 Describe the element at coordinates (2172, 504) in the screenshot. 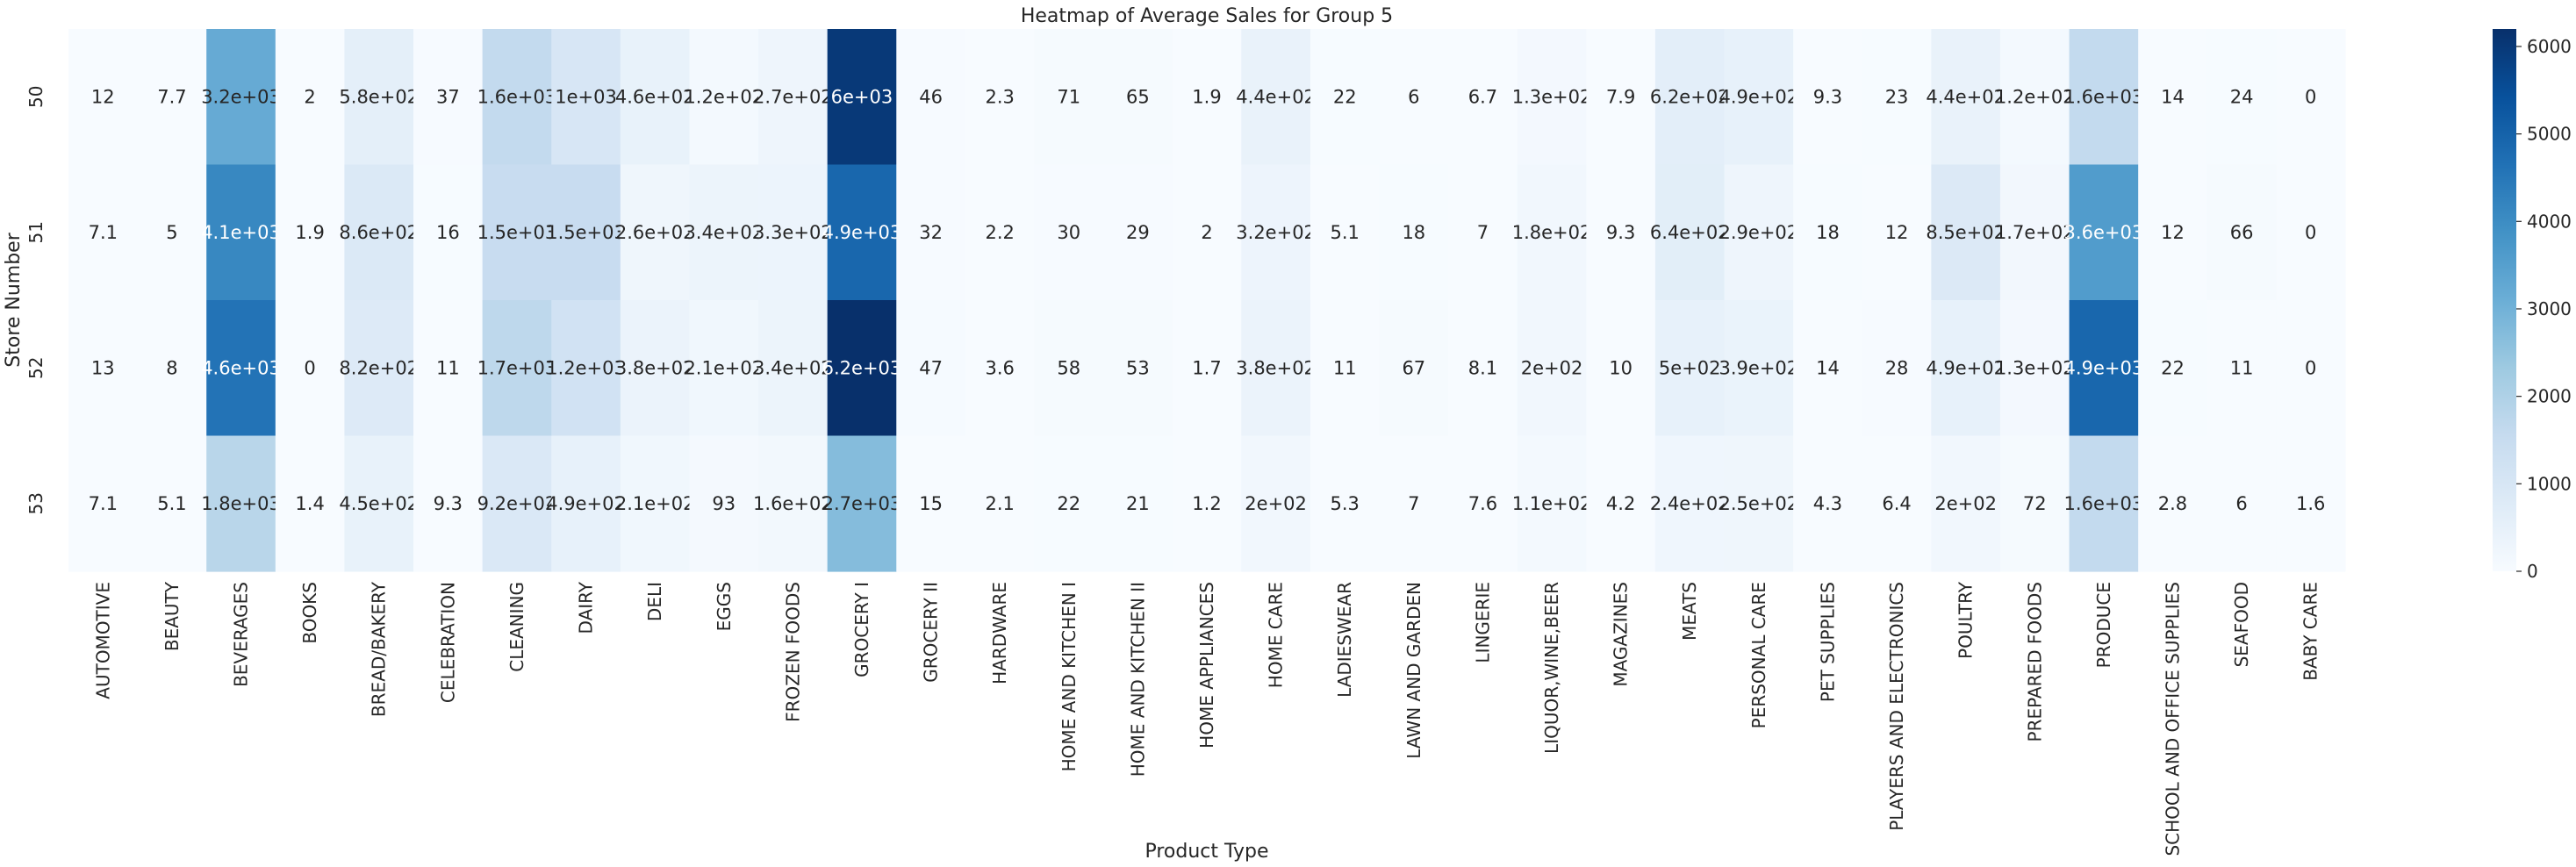

I see `cell-annotation: 2.8` at that location.